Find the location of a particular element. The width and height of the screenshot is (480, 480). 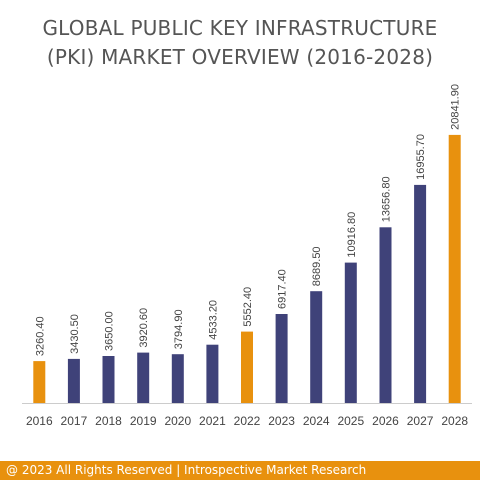

bar-2017 is located at coordinates (73, 380).